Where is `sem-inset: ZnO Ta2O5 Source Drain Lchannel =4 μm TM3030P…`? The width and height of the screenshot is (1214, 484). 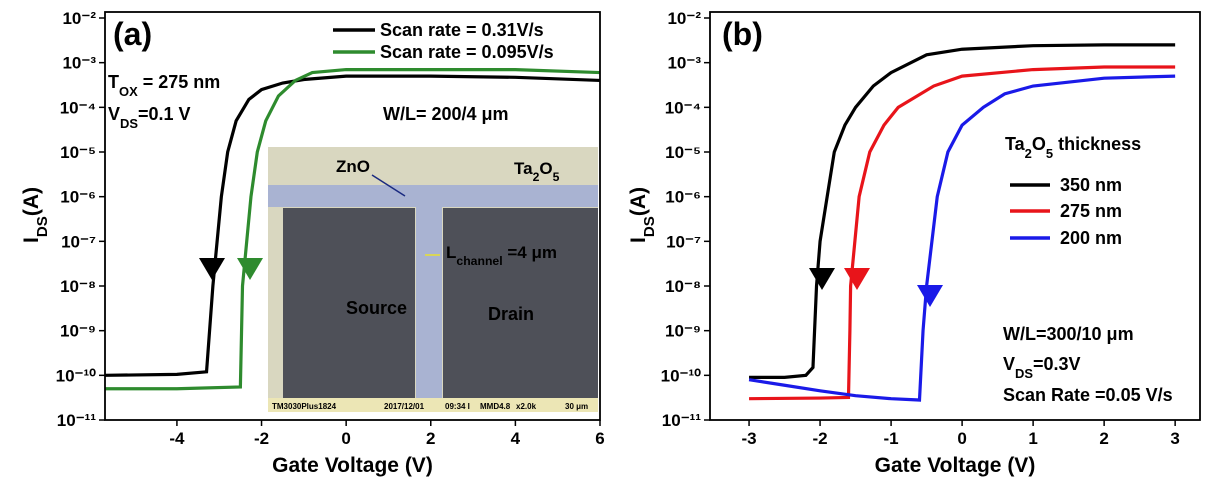 sem-inset: ZnO Ta2O5 Source Drain Lchannel =4 μm TM3030P… is located at coordinates (433, 279).